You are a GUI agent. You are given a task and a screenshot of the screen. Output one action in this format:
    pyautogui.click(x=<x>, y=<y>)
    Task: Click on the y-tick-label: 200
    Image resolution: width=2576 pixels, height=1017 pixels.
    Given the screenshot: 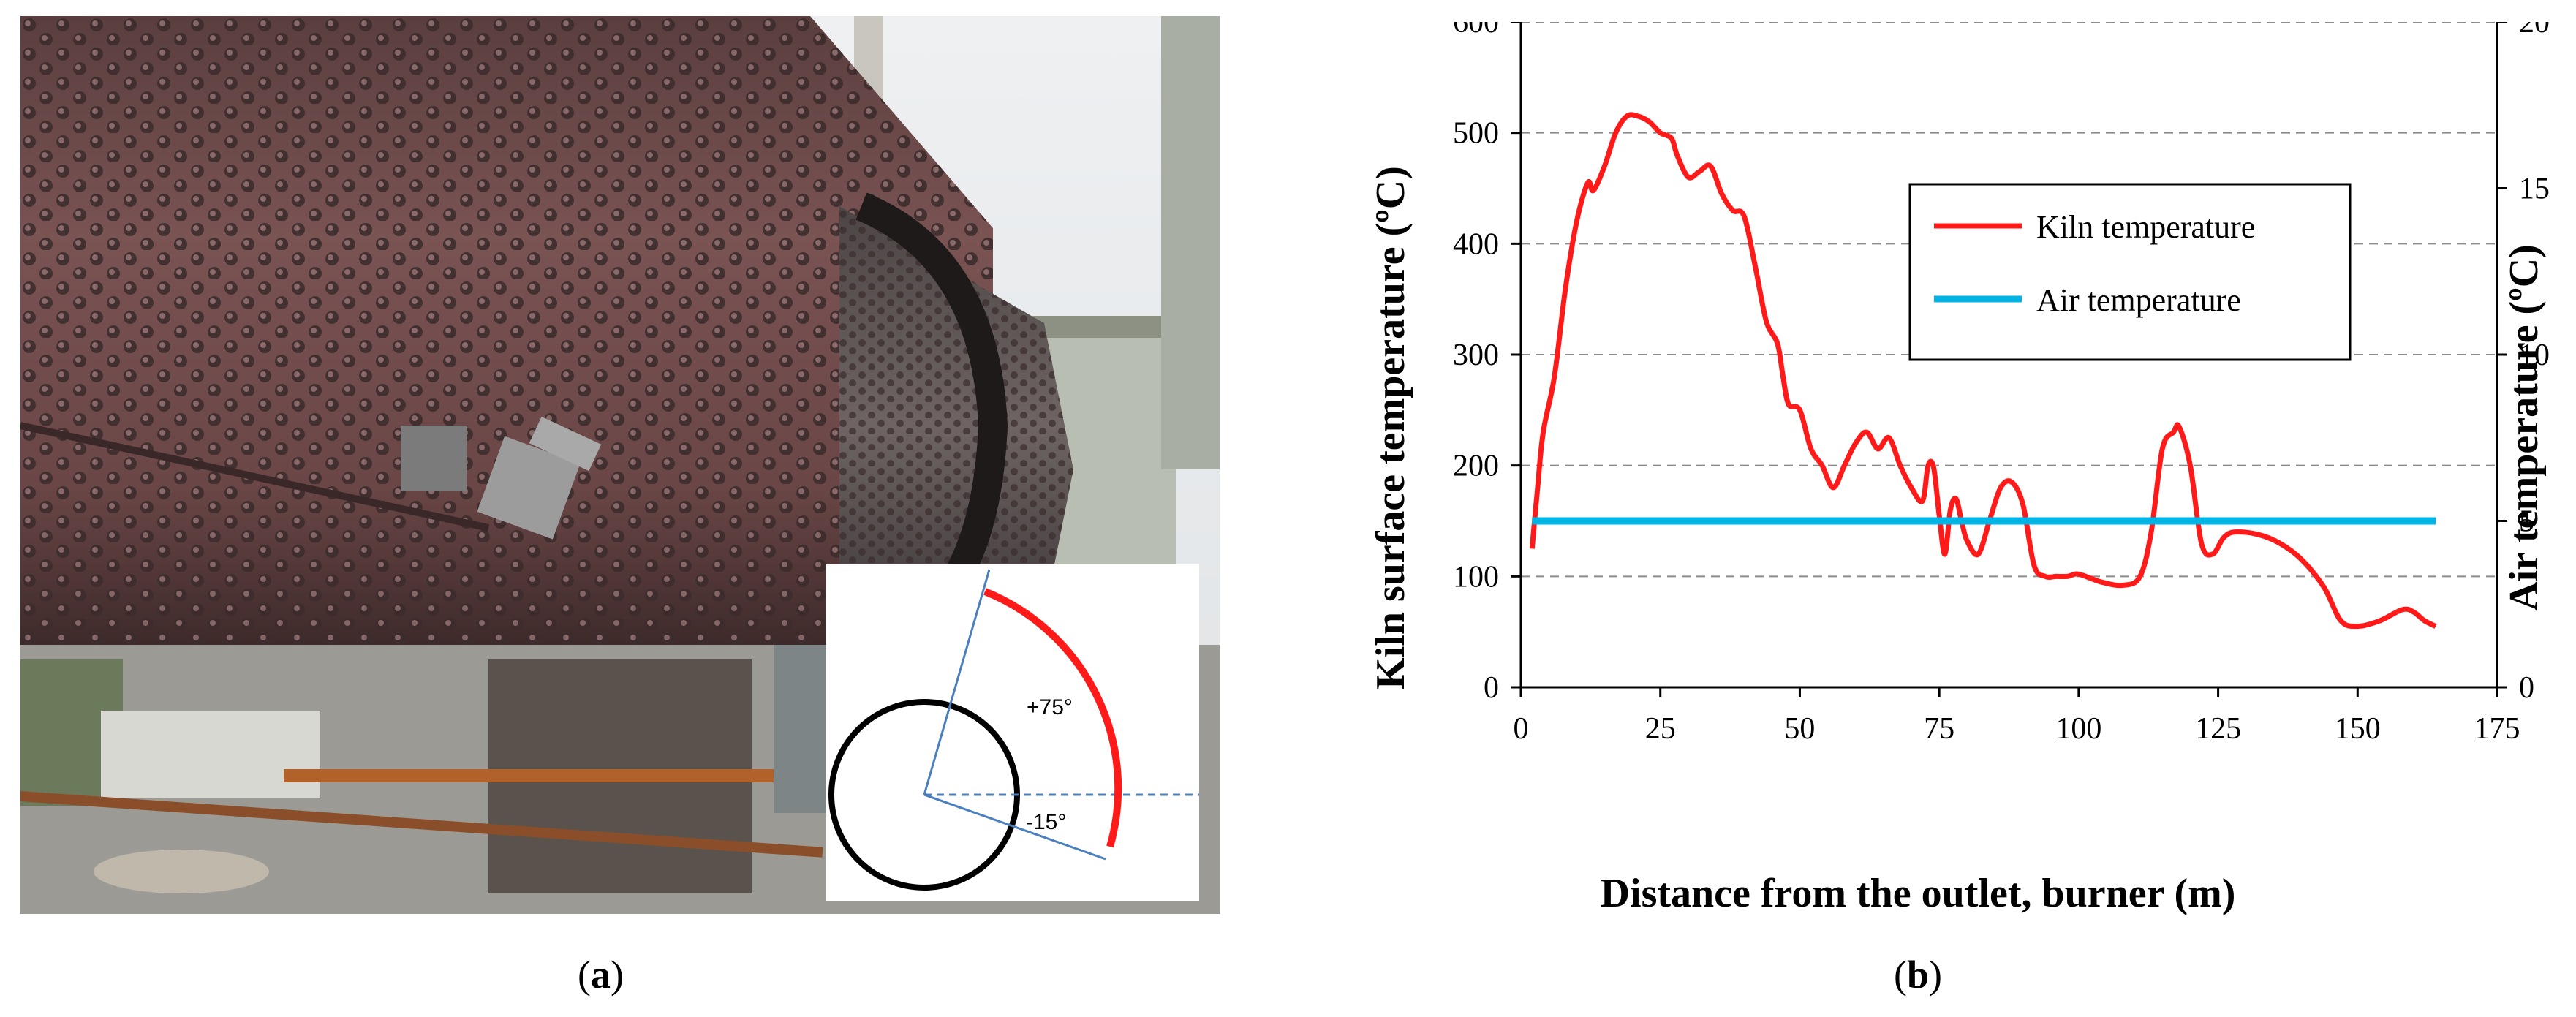 What is the action you would take?
    pyautogui.click(x=1476, y=466)
    